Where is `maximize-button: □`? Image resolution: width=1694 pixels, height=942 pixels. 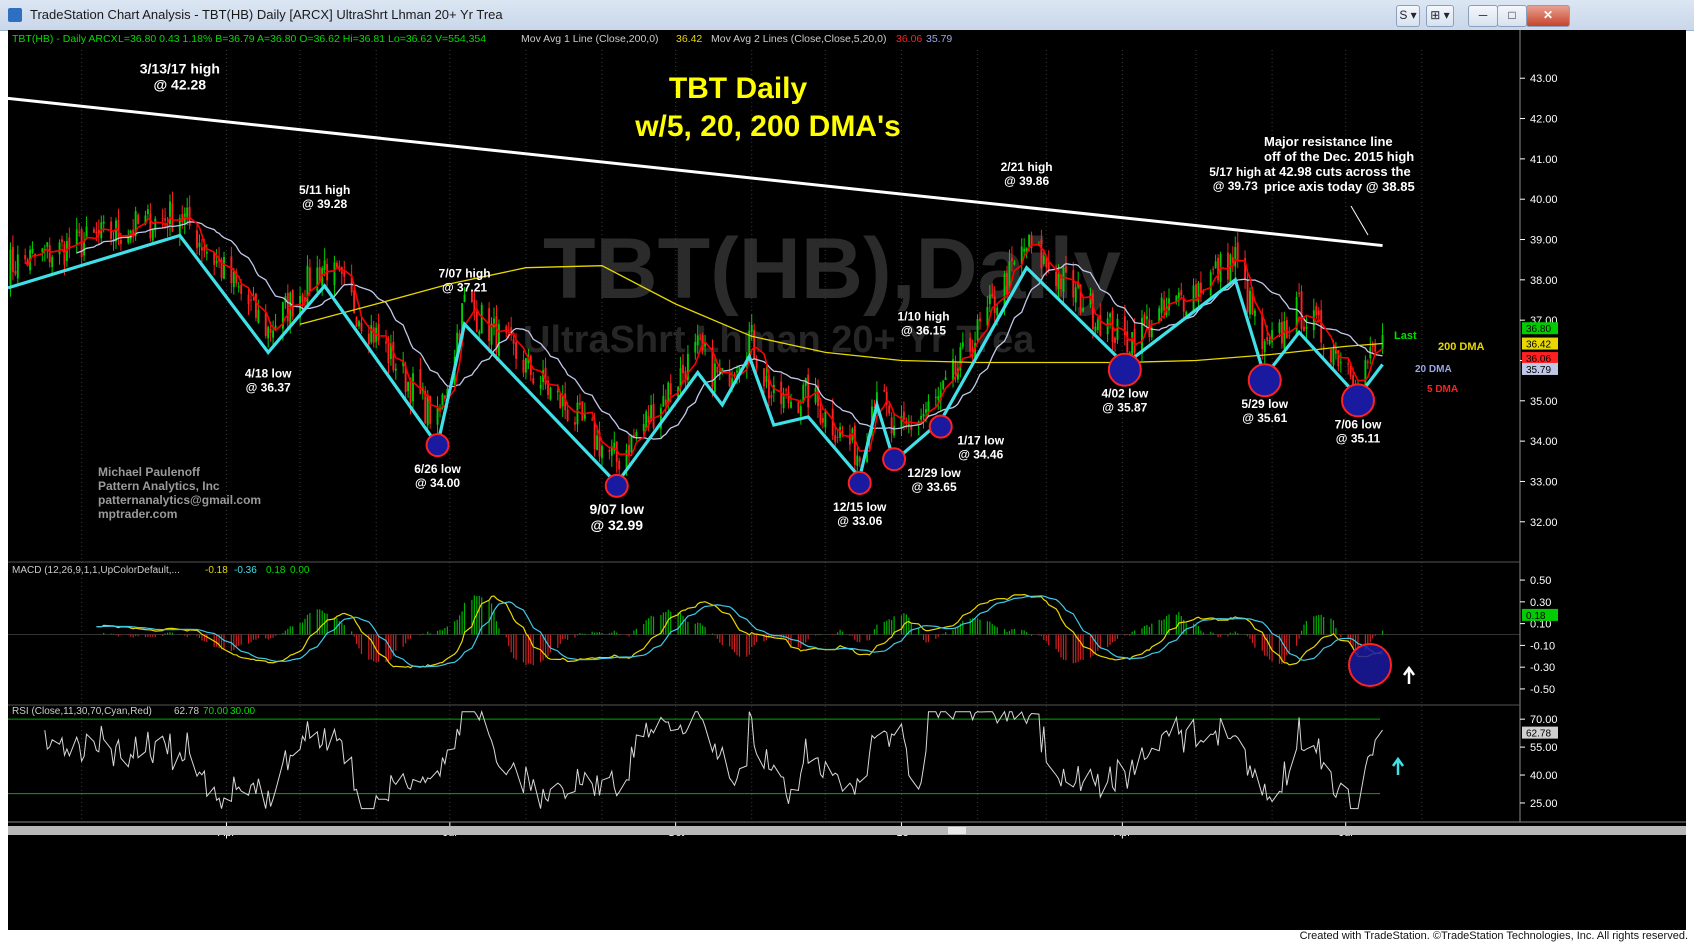
maximize-button: □ is located at coordinates (1512, 16).